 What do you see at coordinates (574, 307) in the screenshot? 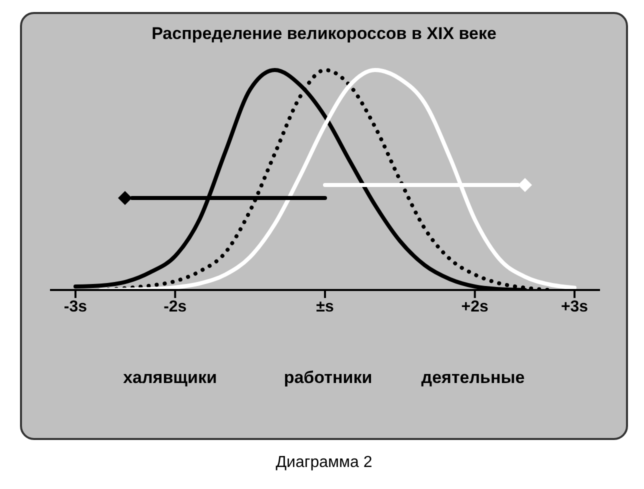
I see `x-tick-label: +3s` at bounding box center [574, 307].